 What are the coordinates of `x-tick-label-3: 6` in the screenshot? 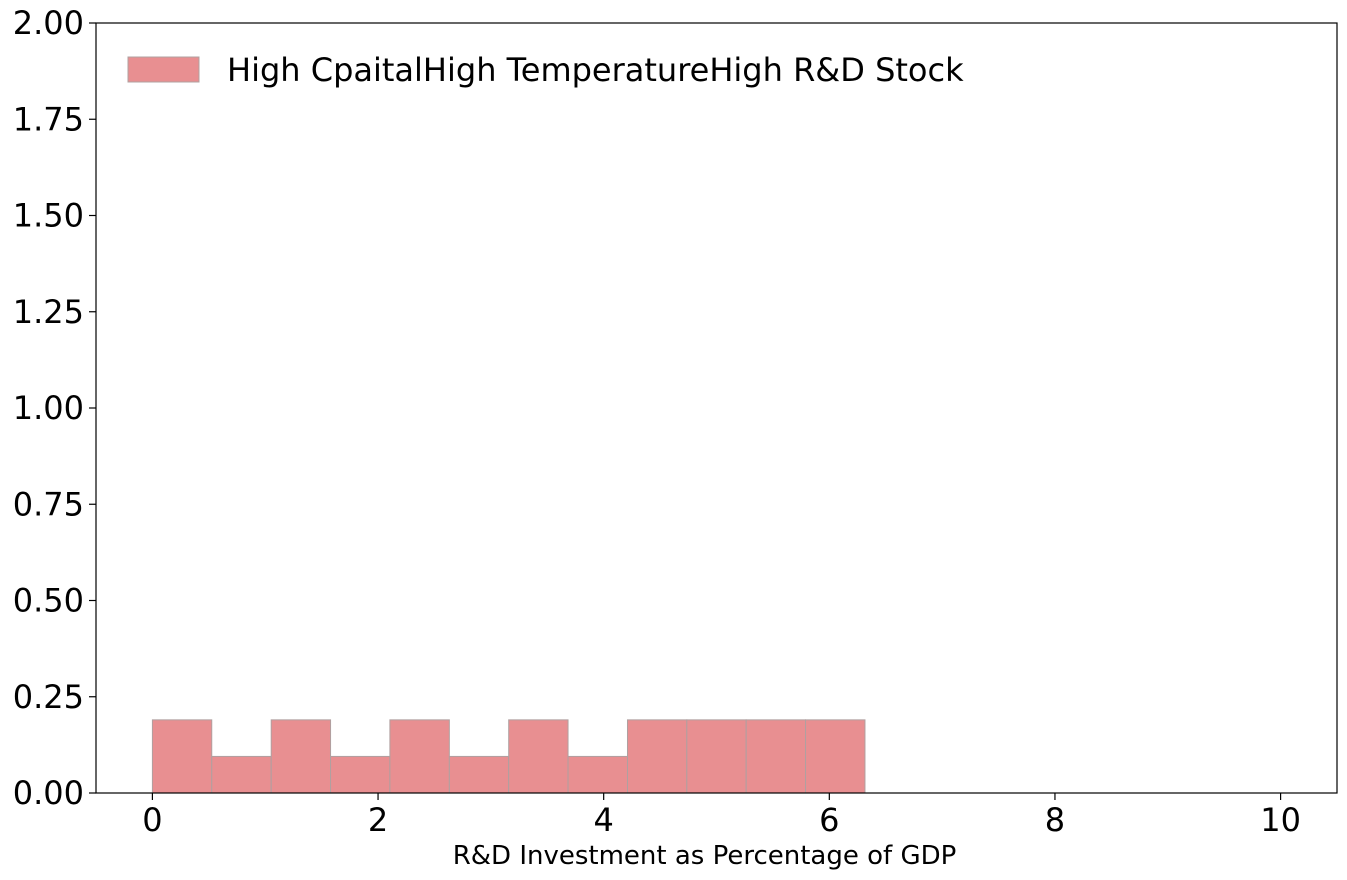 It's located at (829, 820).